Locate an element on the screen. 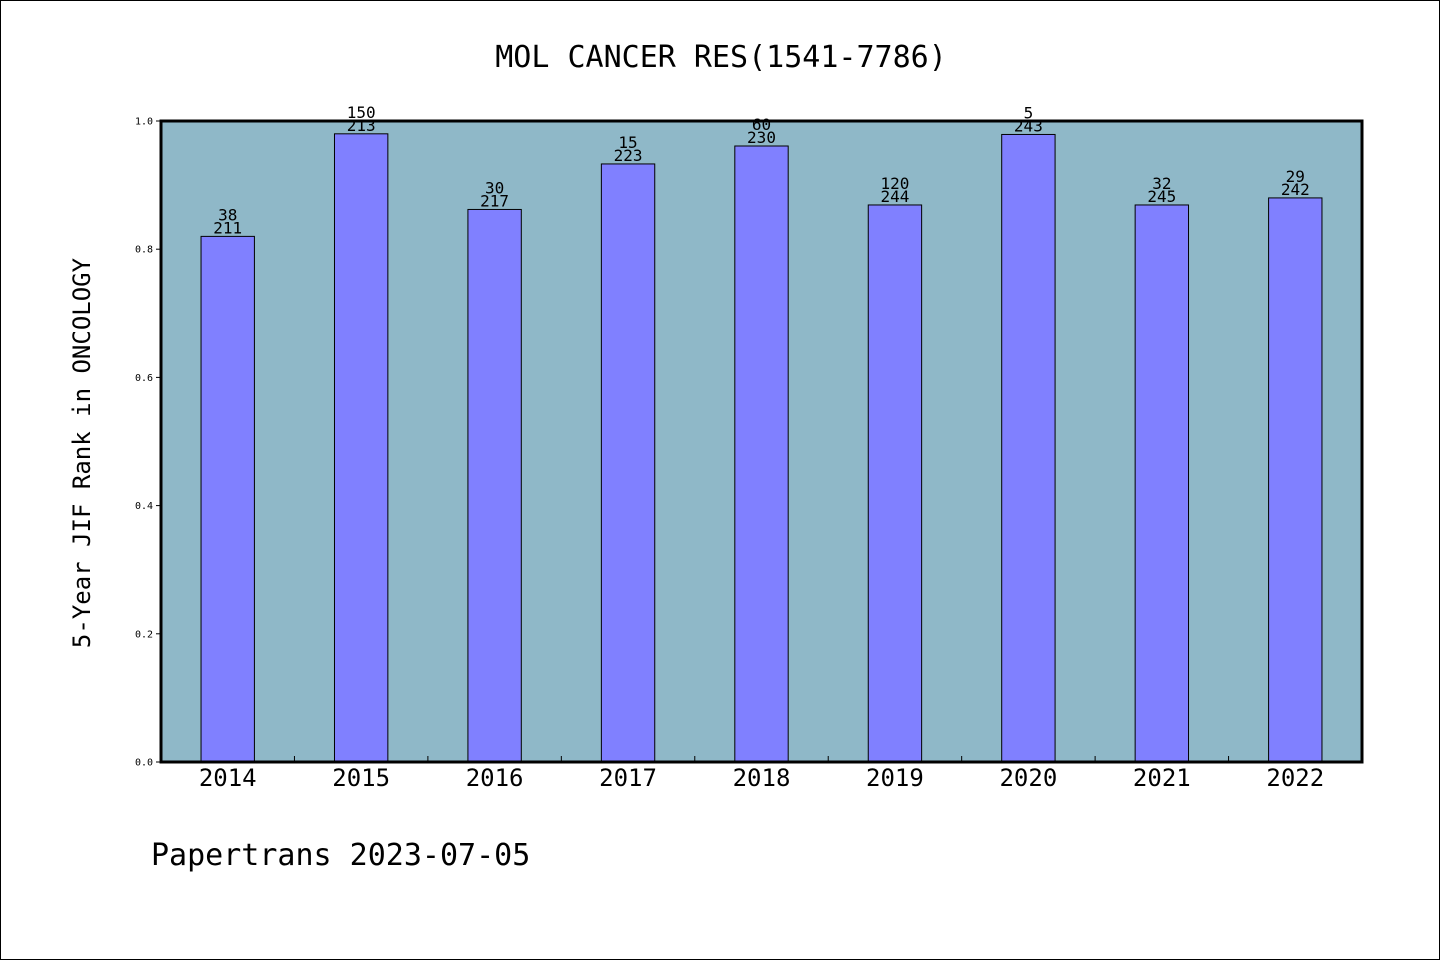 Image resolution: width=1440 pixels, height=961 pixels. bar-label-rank: 60 is located at coordinates (761, 124).